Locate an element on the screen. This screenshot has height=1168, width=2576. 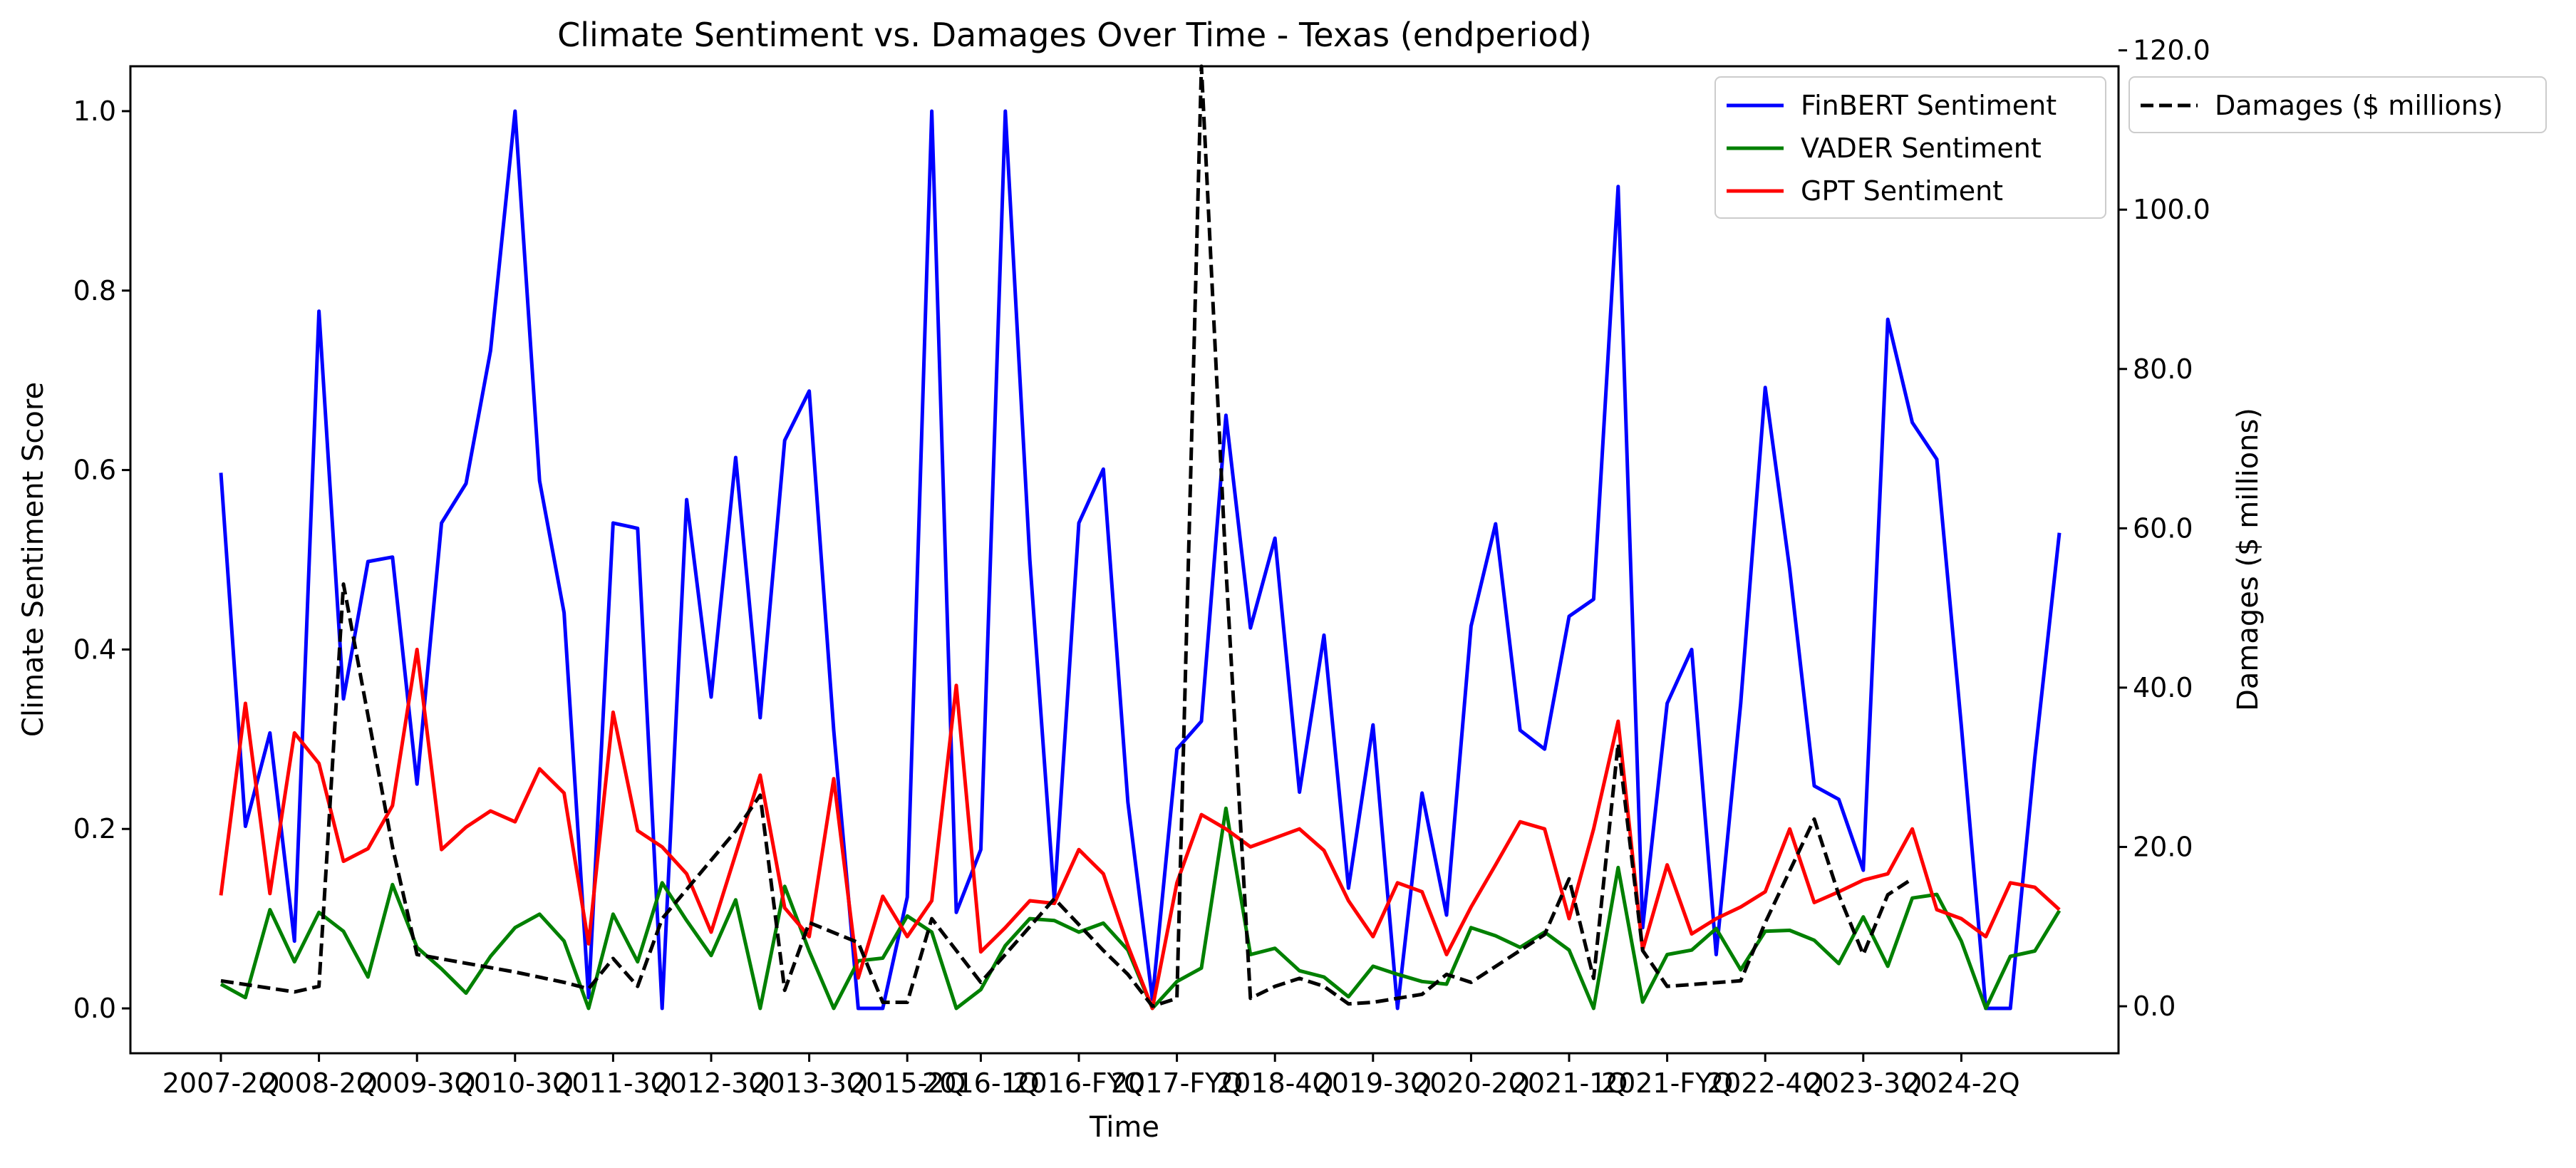
x-tick-label: 2016-1Q is located at coordinates (981, 1083).